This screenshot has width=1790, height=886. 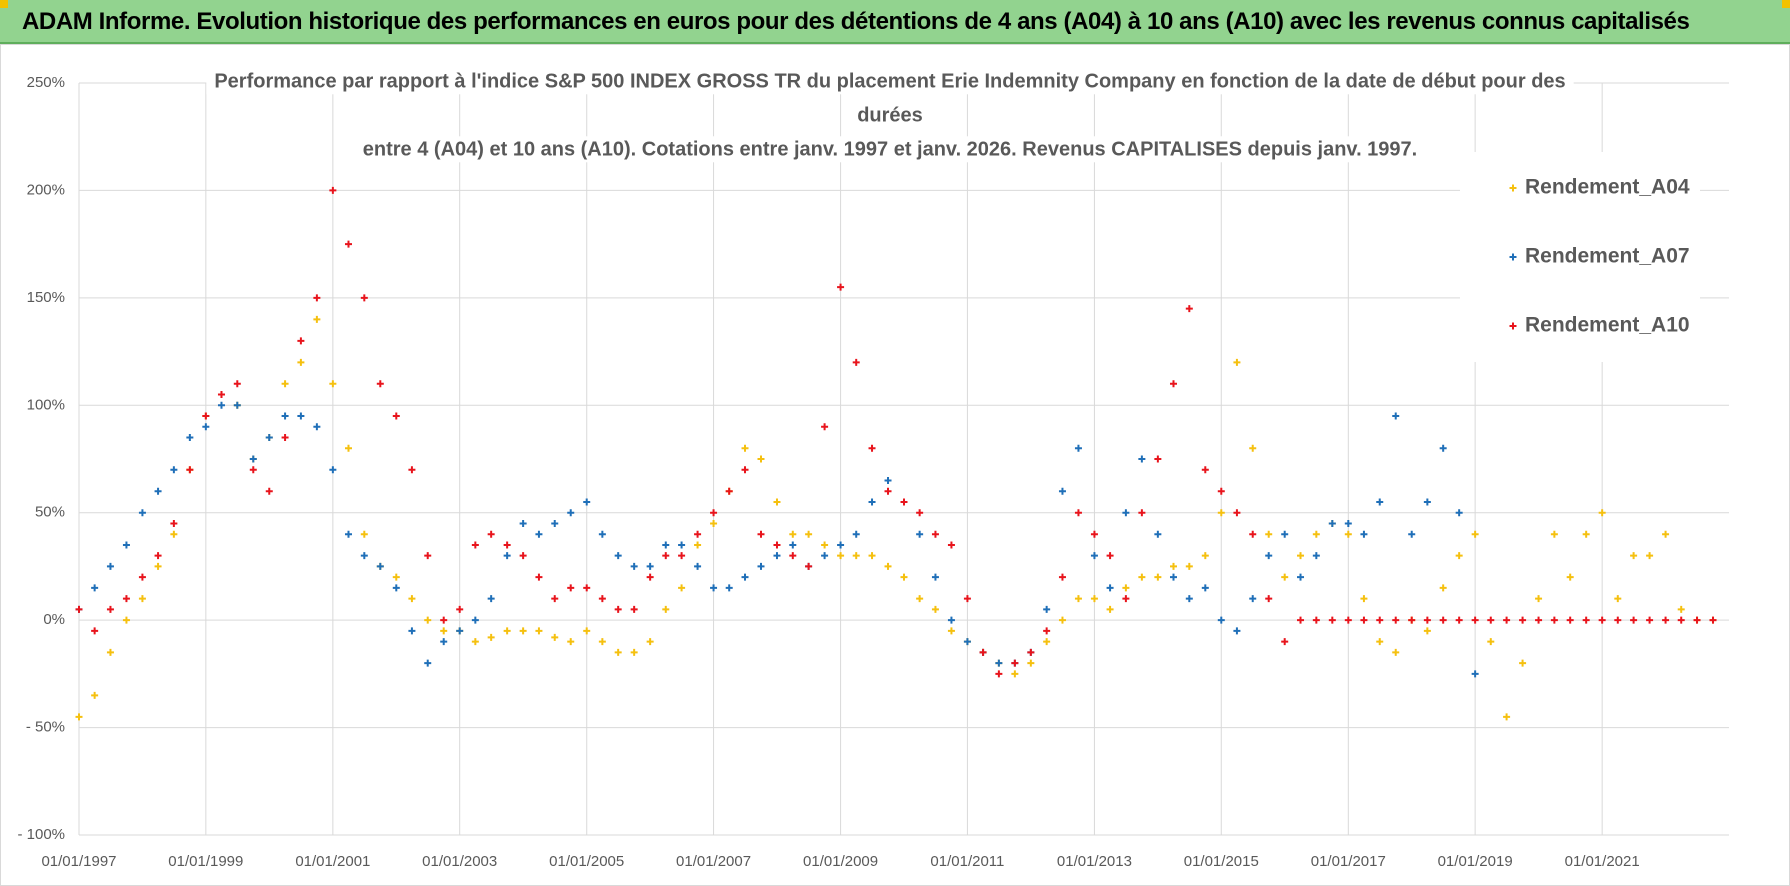 What do you see at coordinates (1094, 861) in the screenshot?
I see `x-tick-label: 01/01/2013` at bounding box center [1094, 861].